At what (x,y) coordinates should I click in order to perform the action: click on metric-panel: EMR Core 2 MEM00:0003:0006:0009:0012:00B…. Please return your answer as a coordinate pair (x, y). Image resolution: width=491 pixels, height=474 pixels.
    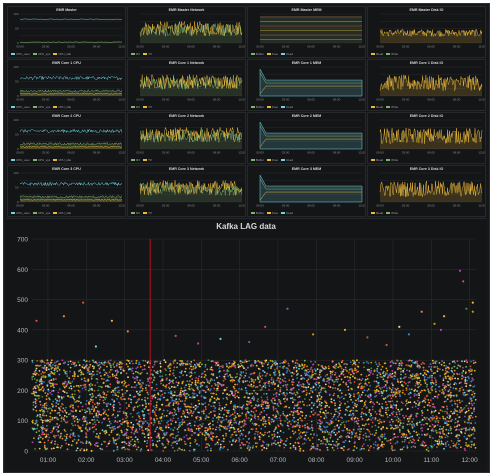
    Looking at the image, I should click on (306, 138).